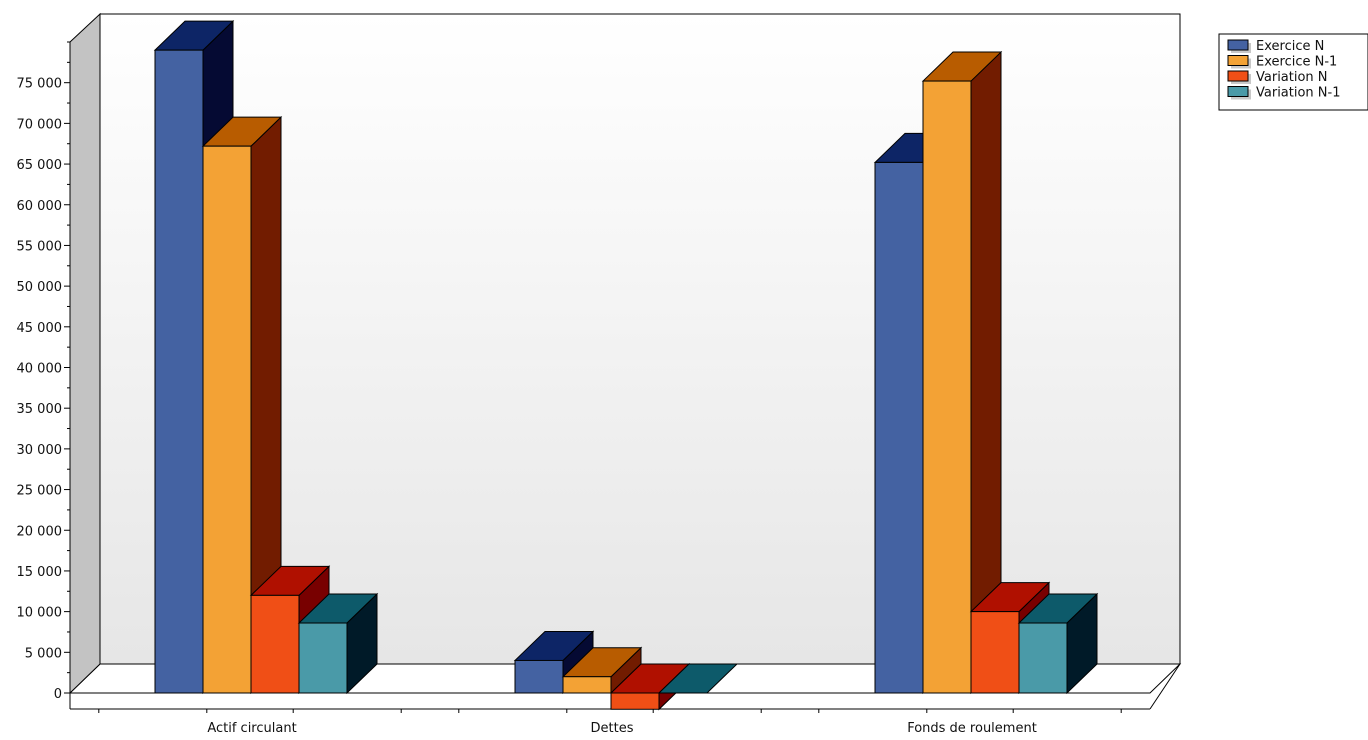 This screenshot has width=1368, height=740. What do you see at coordinates (85, 353) in the screenshot?
I see `side-wall` at bounding box center [85, 353].